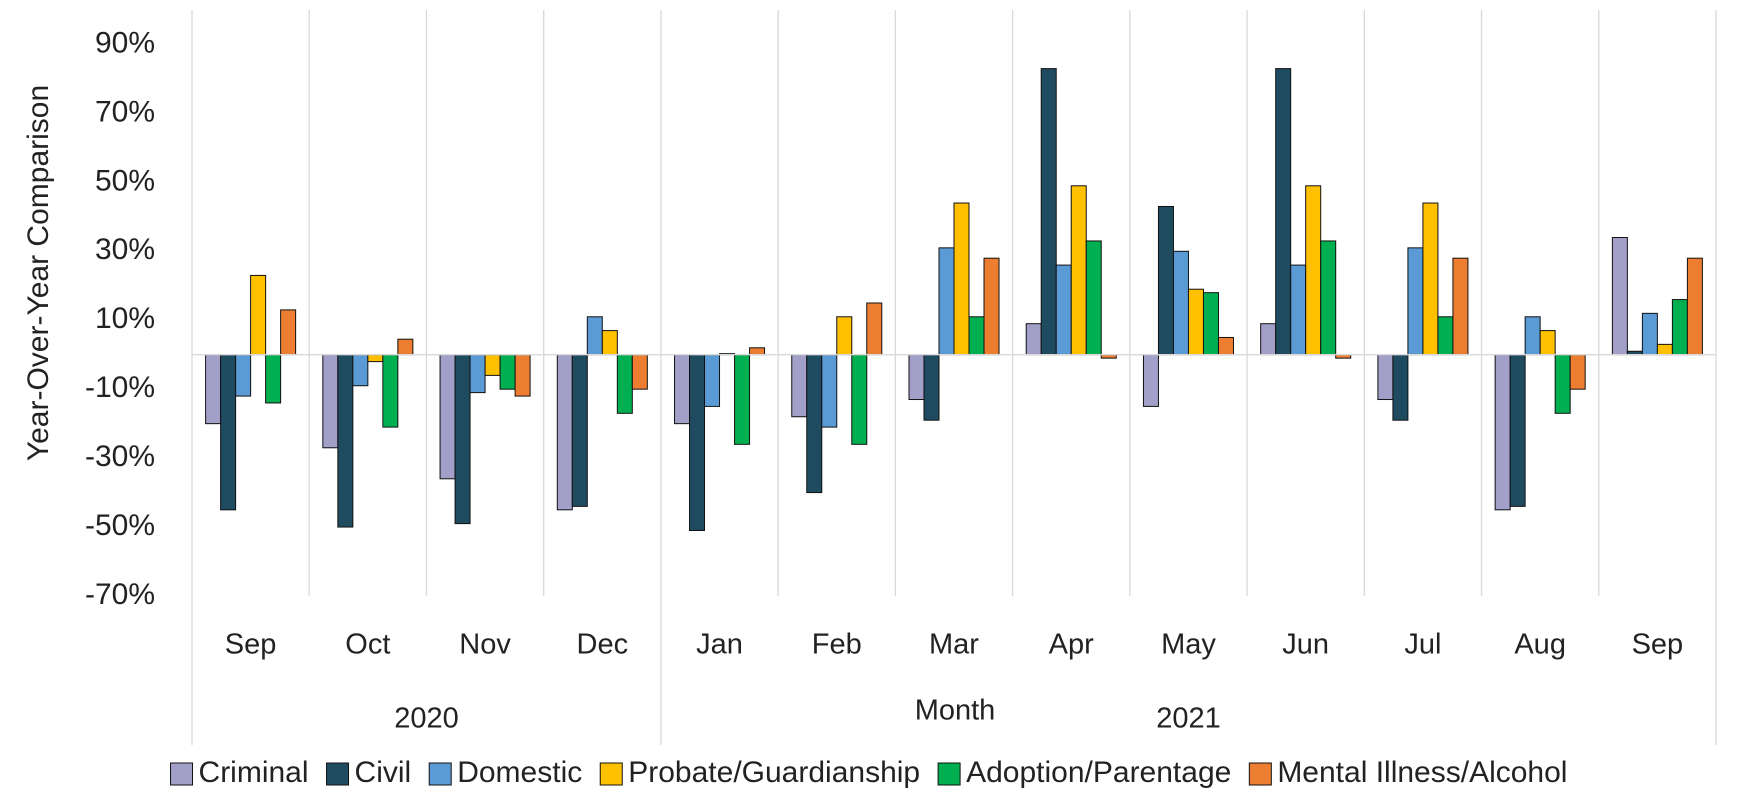 Image resolution: width=1738 pixels, height=795 pixels. Describe the element at coordinates (120, 594) in the screenshot. I see `y-tick-label: -70%` at that location.